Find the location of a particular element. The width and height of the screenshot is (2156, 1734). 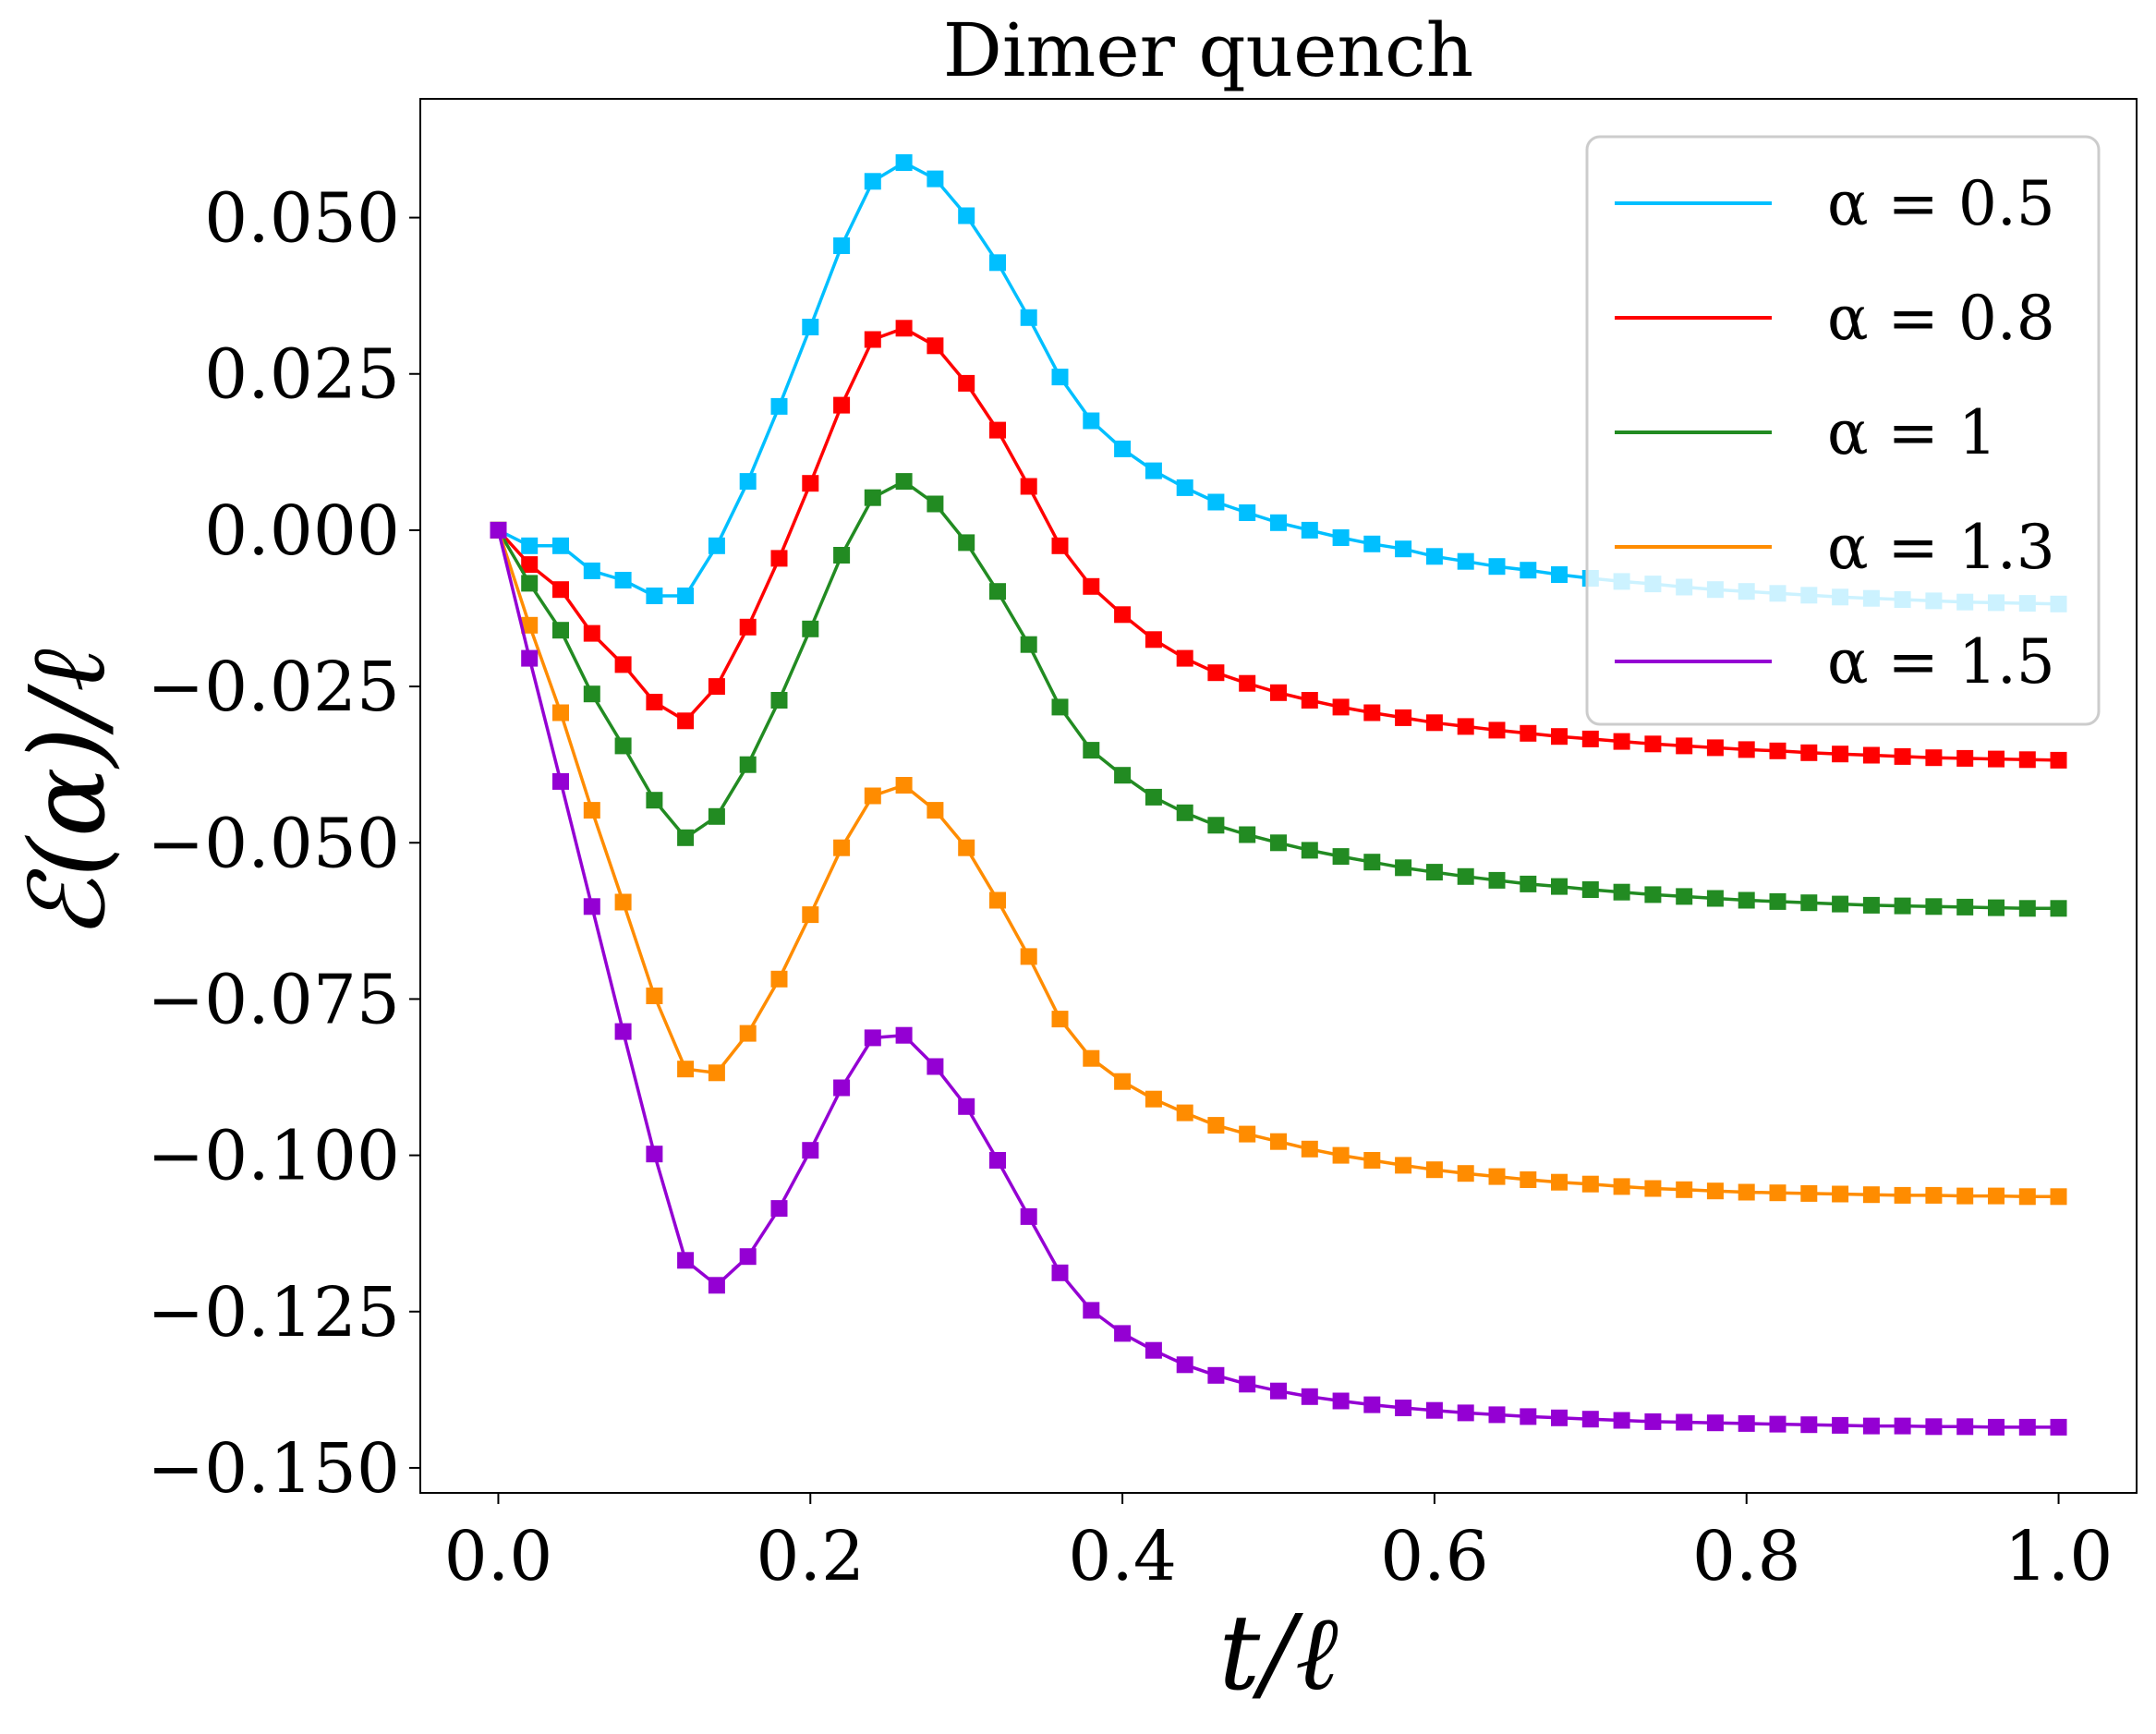

x-axis: 0.0 0.2 0.4 0.6 0.8 1.0 is located at coordinates (1278, 1544).